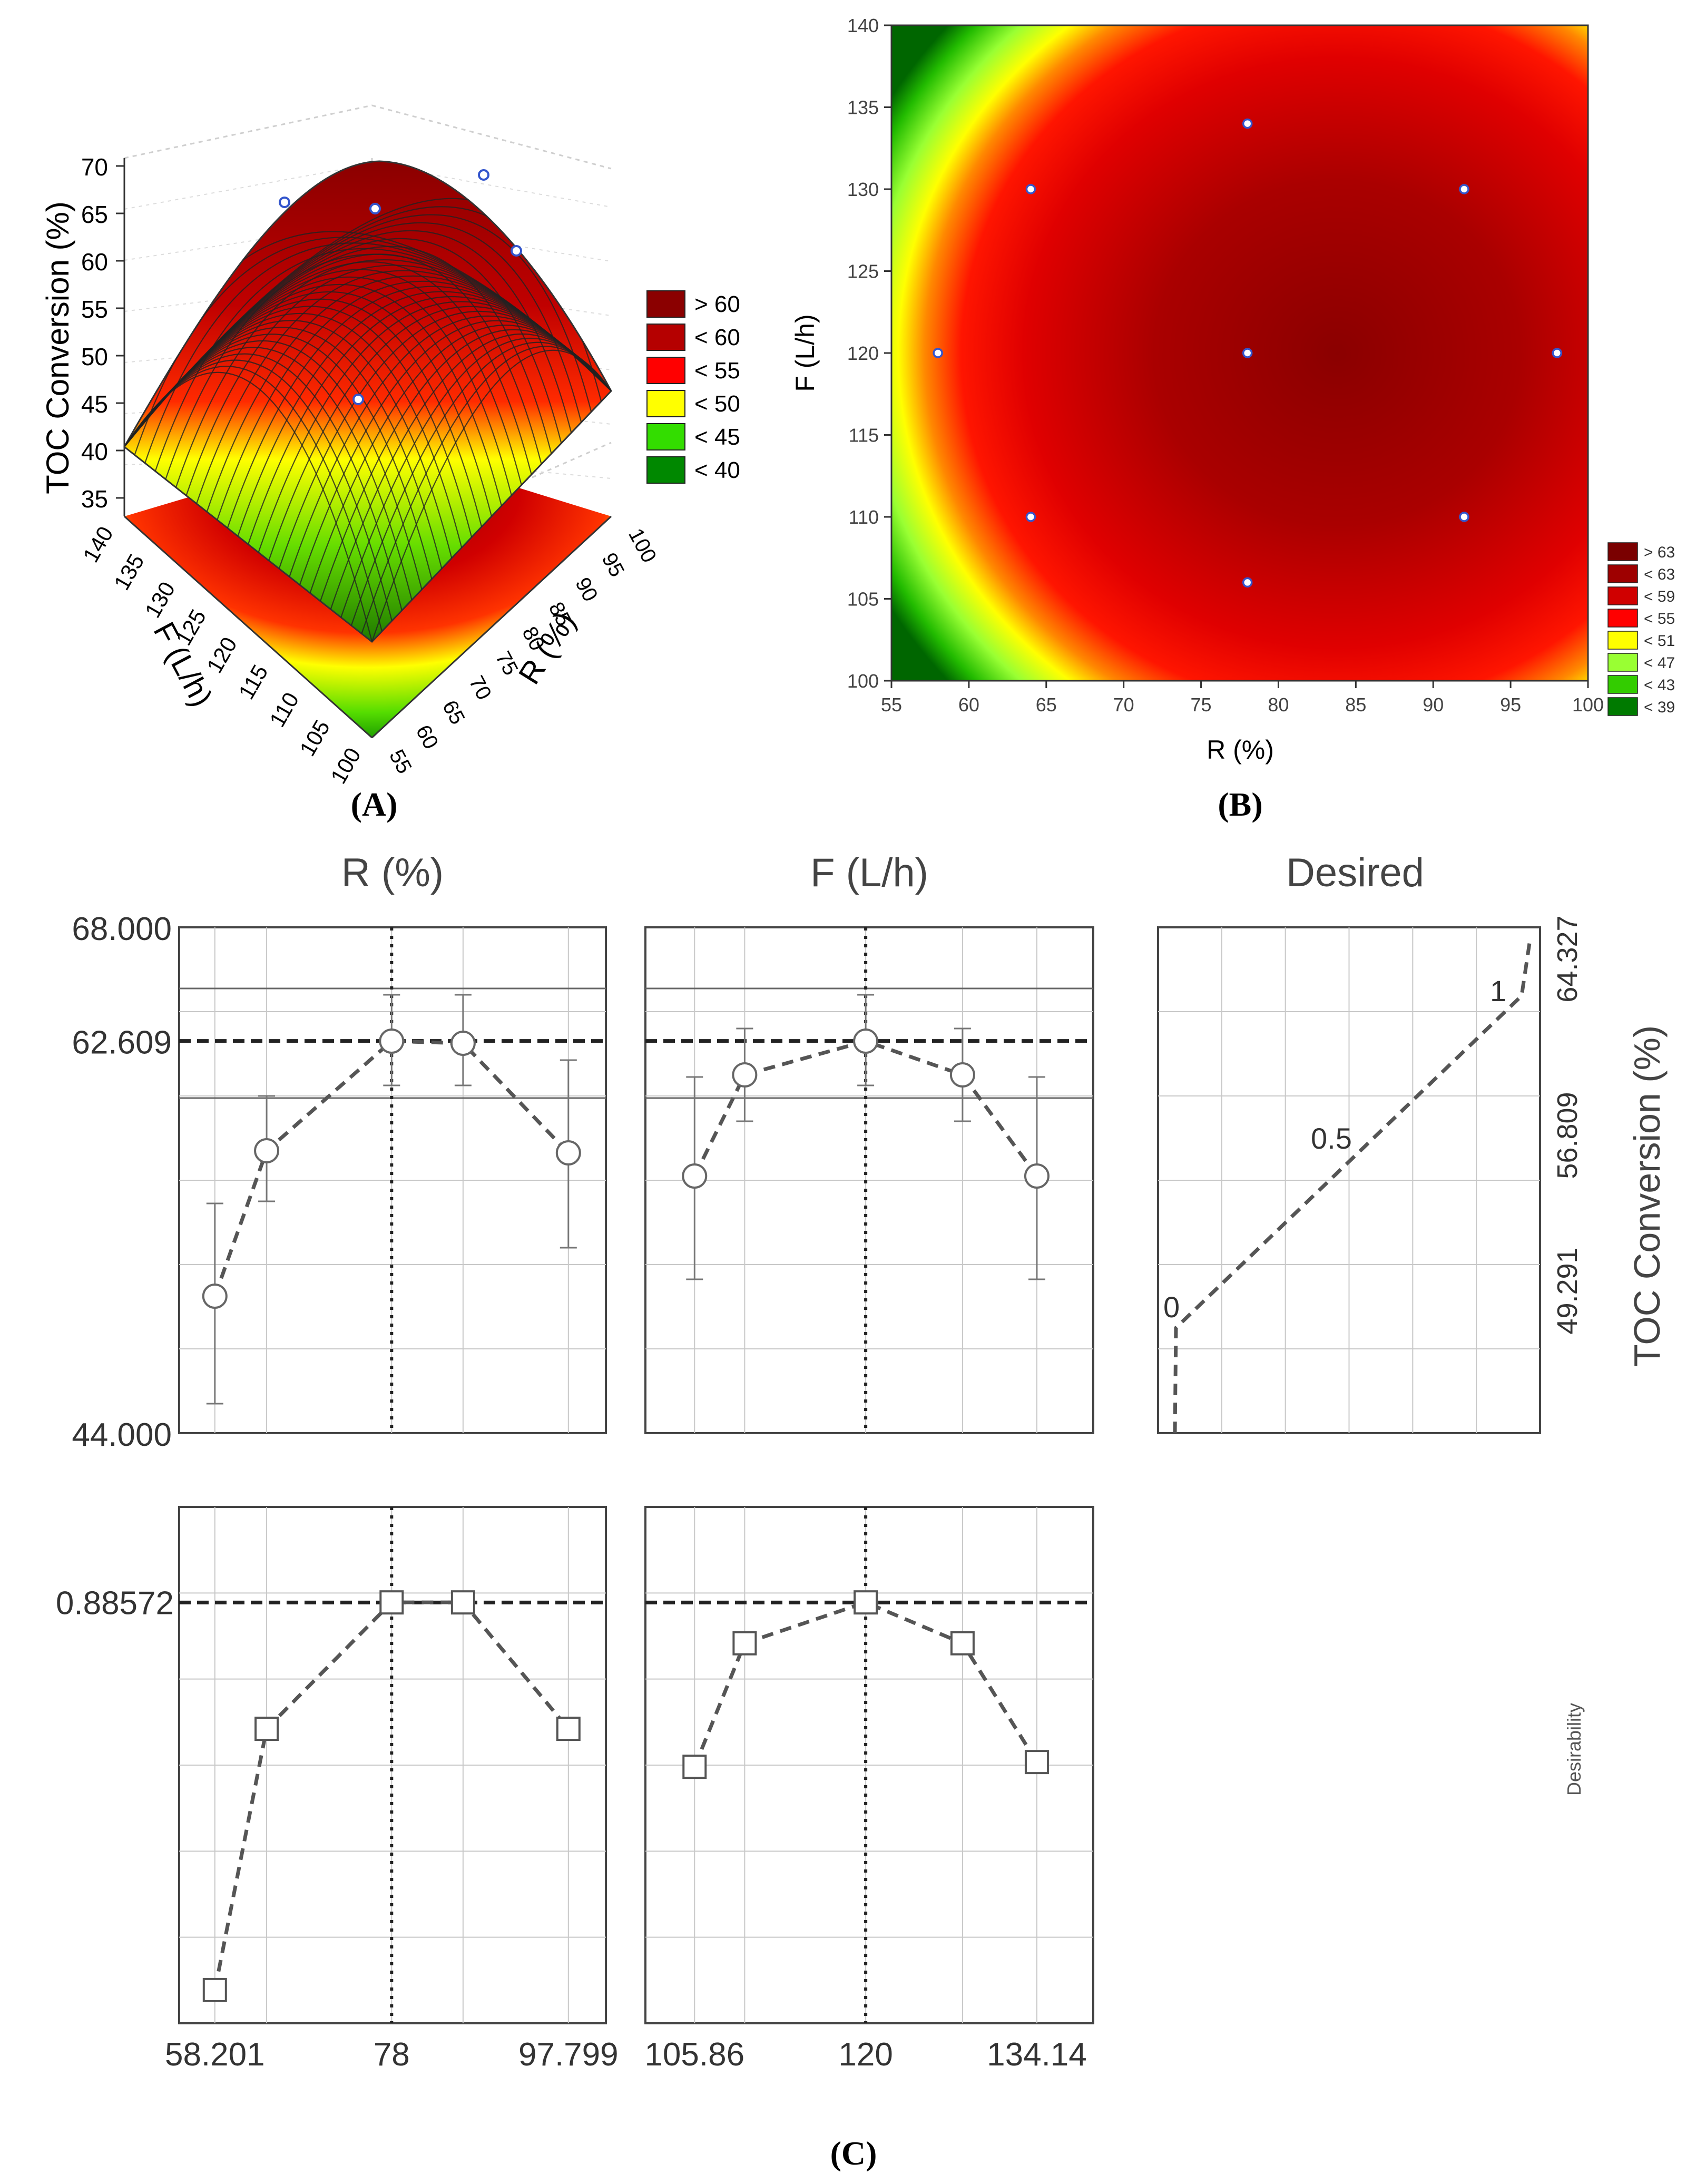 Image resolution: width=1706 pixels, height=2184 pixels. I want to click on panel-b-y-axis-label: F (L/h), so click(805, 352).